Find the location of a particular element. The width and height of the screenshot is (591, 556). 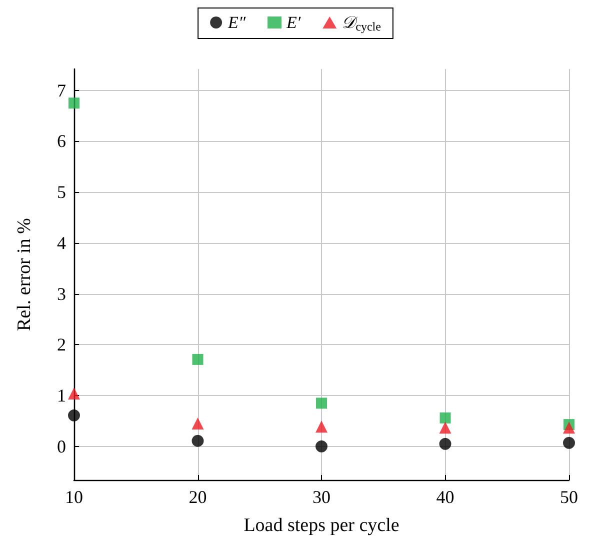

legend-label: E″ is located at coordinates (236, 22).